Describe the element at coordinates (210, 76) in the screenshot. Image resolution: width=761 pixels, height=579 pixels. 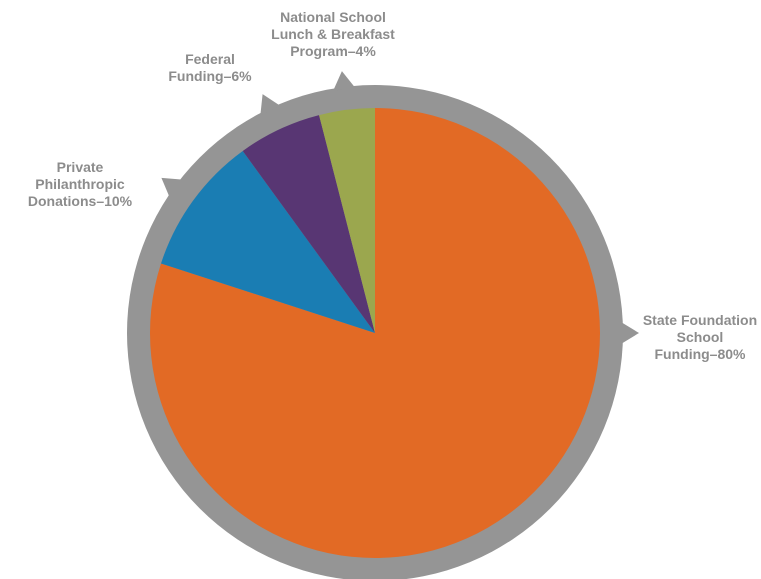
I see `slice-label-line: Funding–6%` at that location.